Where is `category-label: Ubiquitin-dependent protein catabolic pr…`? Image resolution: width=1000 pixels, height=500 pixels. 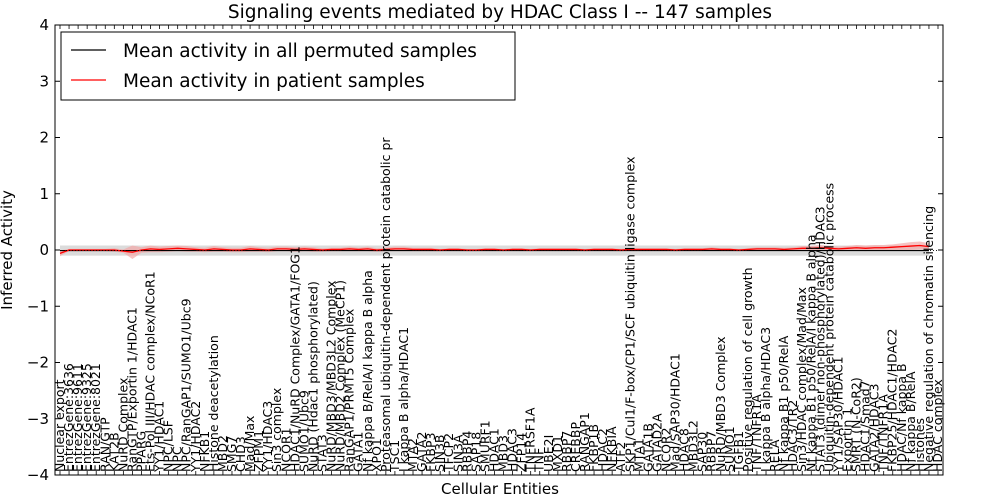
category-label: Ubiquitin-dependent protein catabolic pr… is located at coordinates (828, 327).